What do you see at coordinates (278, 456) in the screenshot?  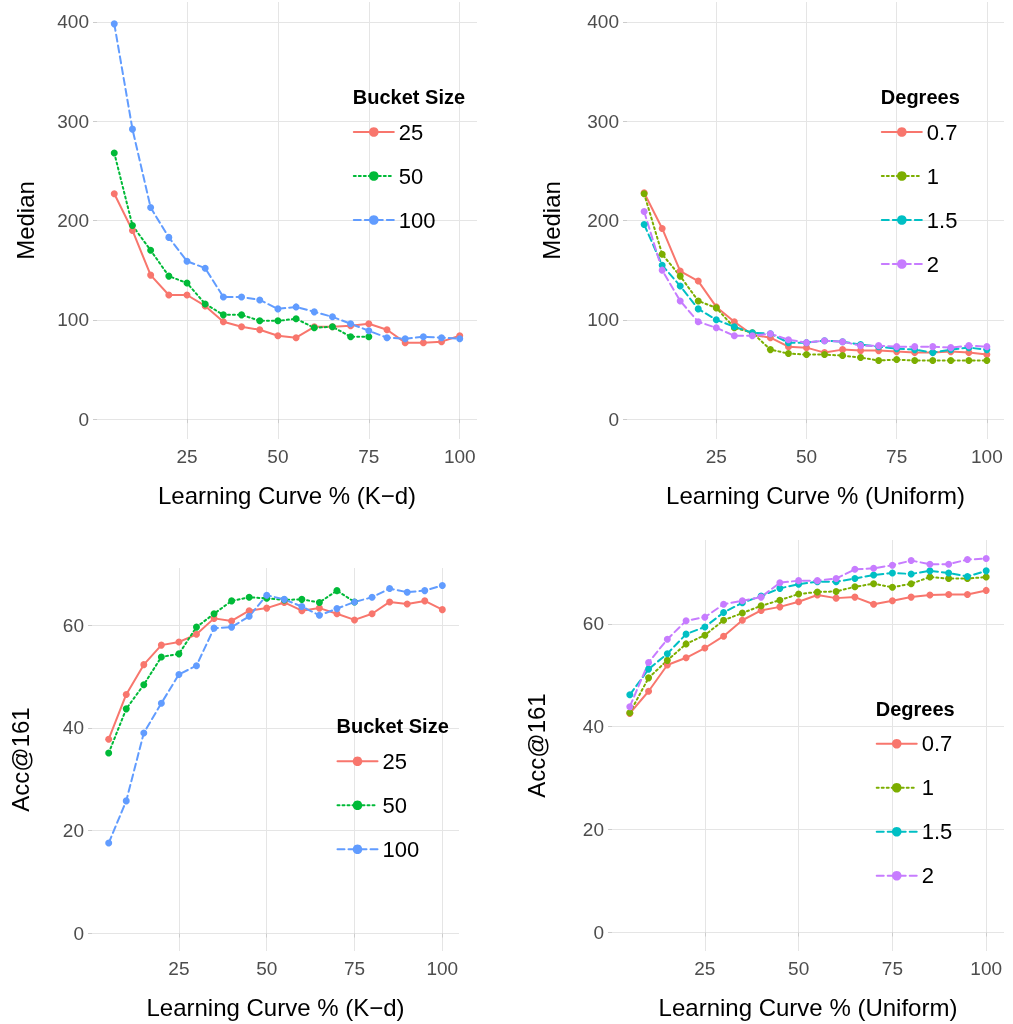 I see `x-tick-label: 50` at bounding box center [278, 456].